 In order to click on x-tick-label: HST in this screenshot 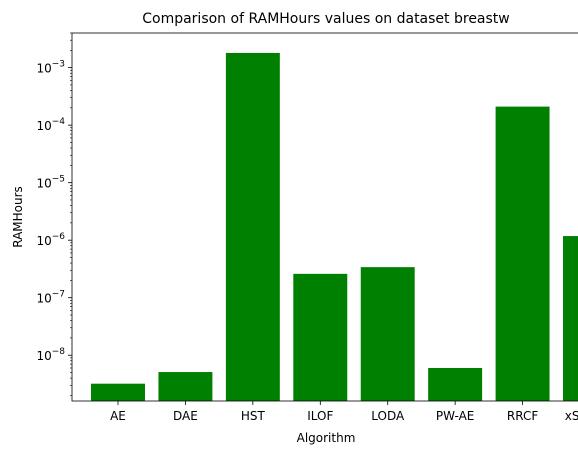, I will do `click(253, 416)`.